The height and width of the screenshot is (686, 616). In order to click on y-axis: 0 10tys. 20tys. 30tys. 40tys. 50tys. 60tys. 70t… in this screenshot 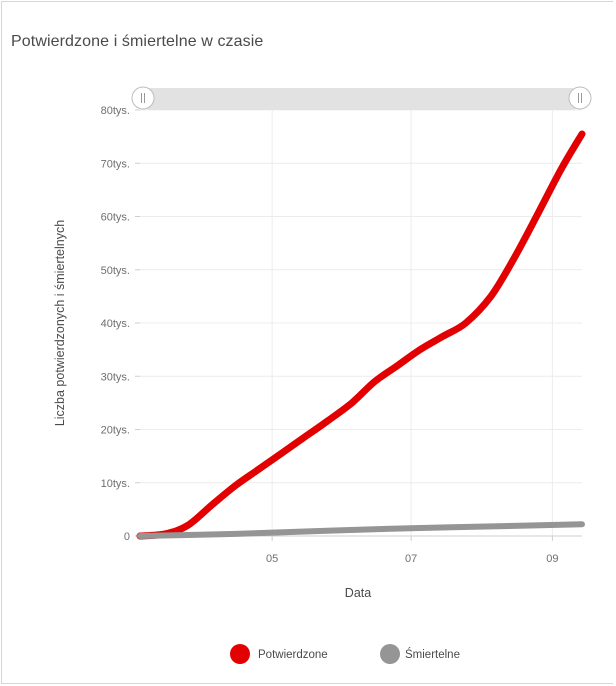, I will do `click(120, 324)`.